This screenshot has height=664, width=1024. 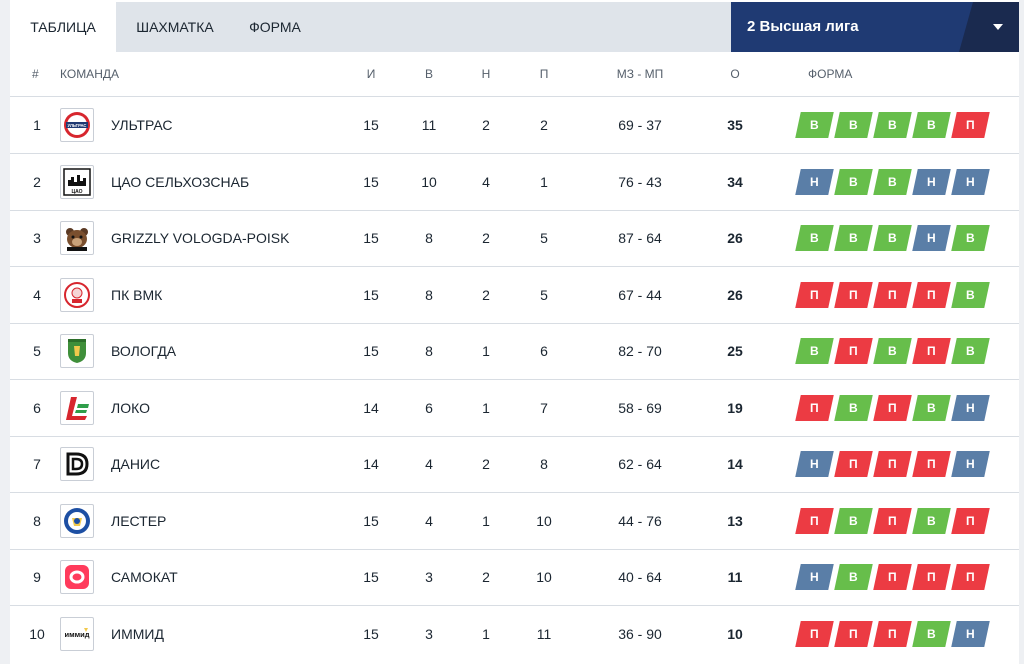 I want to click on cell-won: 4, so click(x=429, y=520).